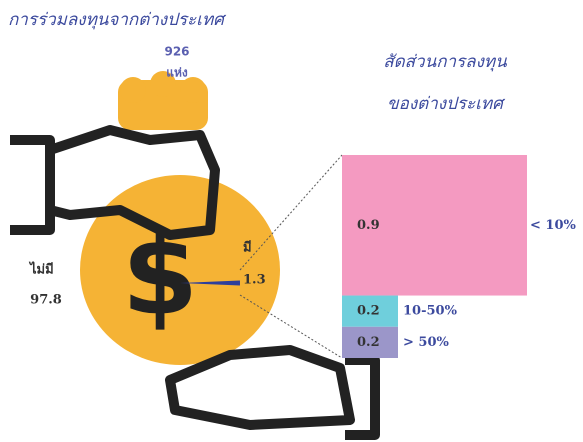 This screenshot has height=442, width=583. Describe the element at coordinates (254, 280) in the screenshot. I see `slice-value: 1.3` at that location.